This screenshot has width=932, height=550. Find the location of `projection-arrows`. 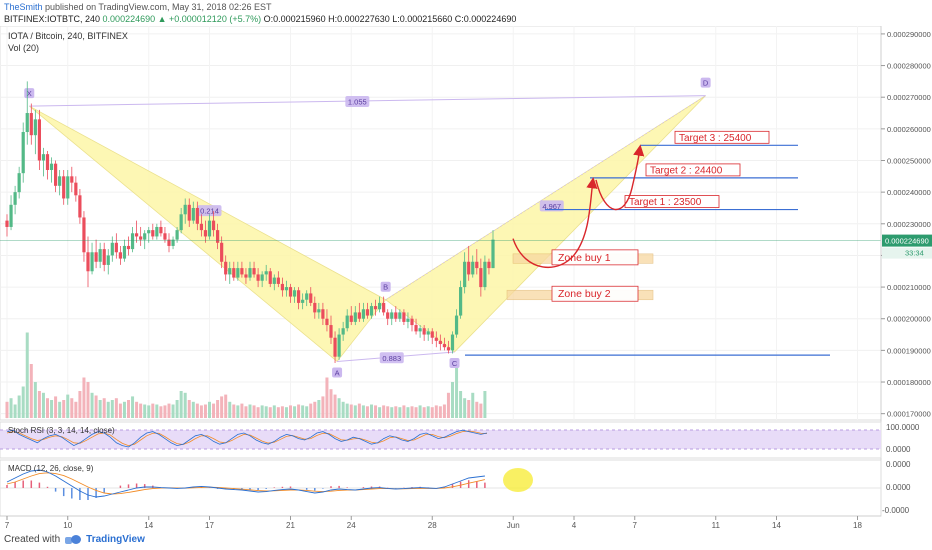

projection-arrows is located at coordinates (578, 206).